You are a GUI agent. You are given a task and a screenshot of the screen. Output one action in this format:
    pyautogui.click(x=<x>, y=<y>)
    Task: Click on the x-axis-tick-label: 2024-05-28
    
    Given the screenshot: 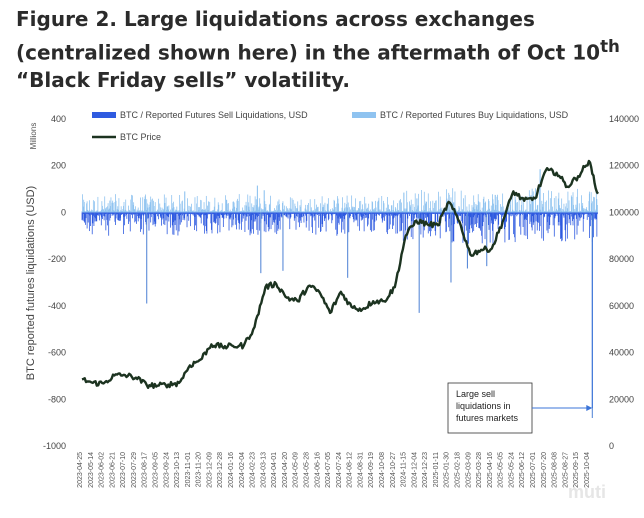 What is the action you would take?
    pyautogui.click(x=306, y=470)
    